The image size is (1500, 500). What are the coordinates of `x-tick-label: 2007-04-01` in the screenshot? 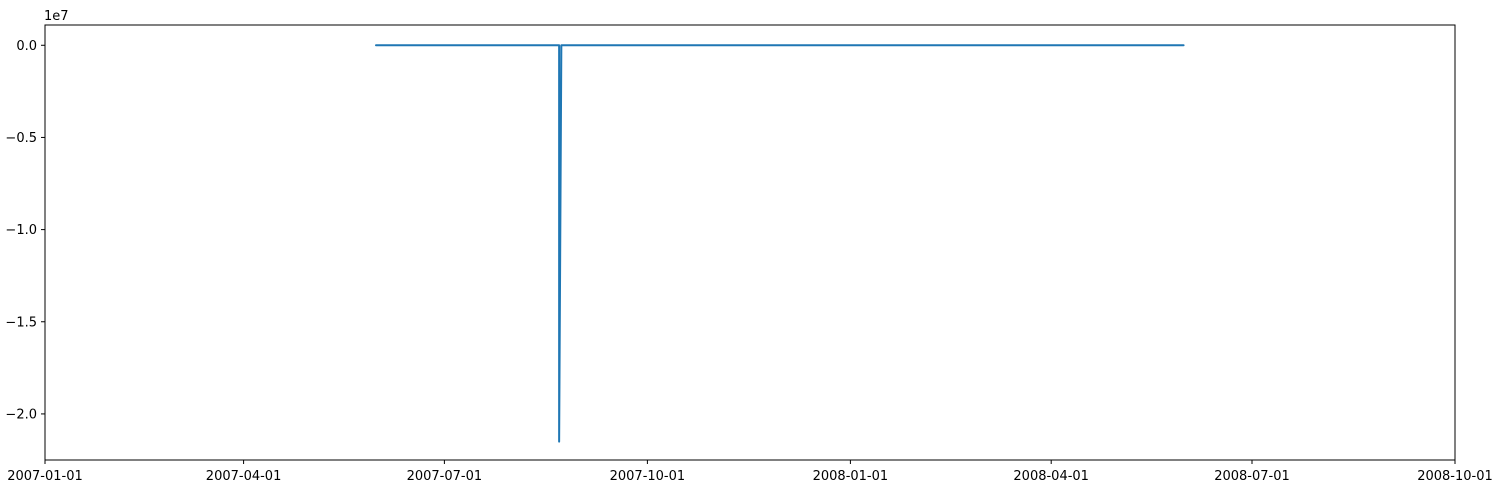 It's located at (244, 476).